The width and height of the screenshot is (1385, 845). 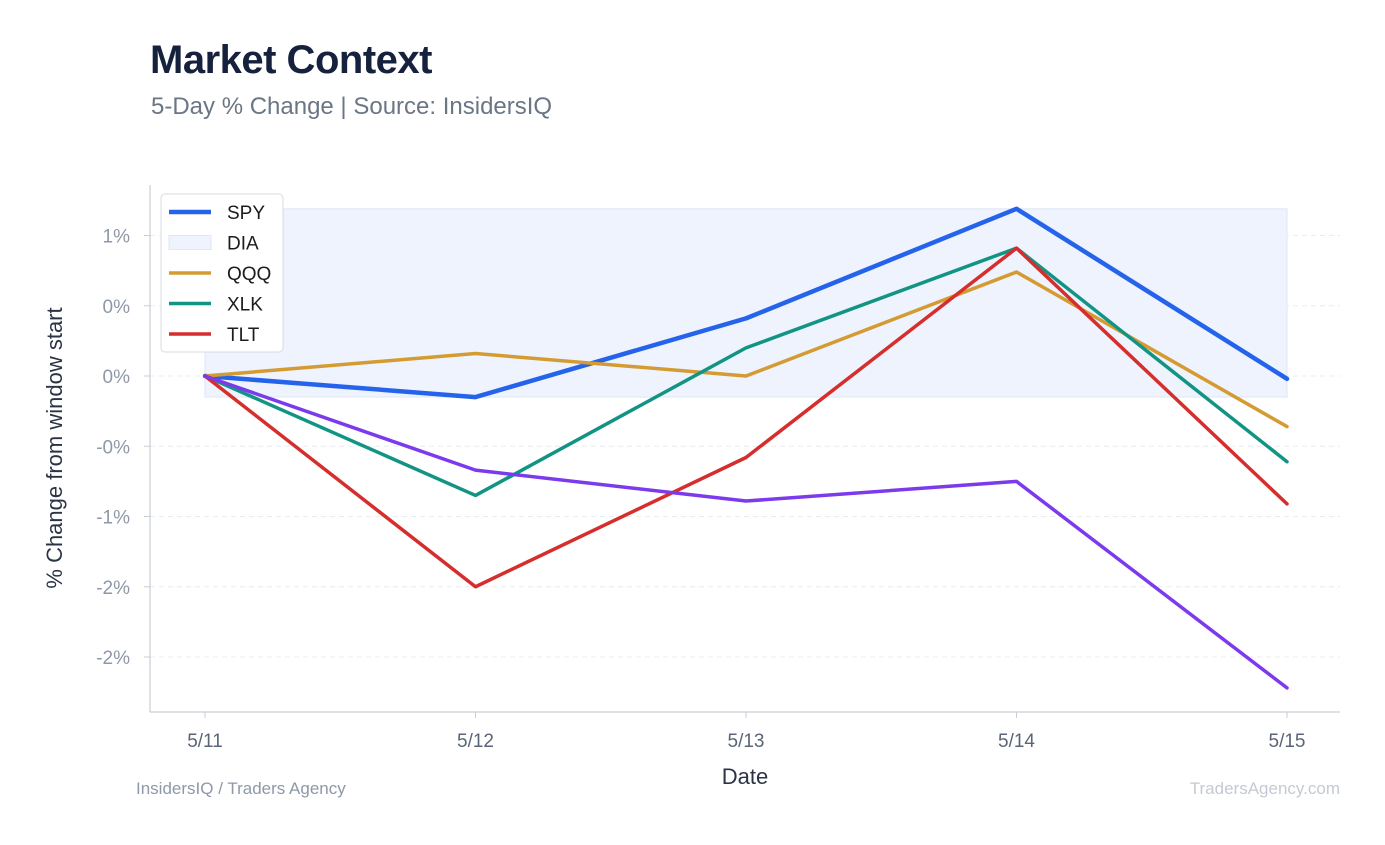 What do you see at coordinates (205, 741) in the screenshot?
I see `x-tick-label: 5/11` at bounding box center [205, 741].